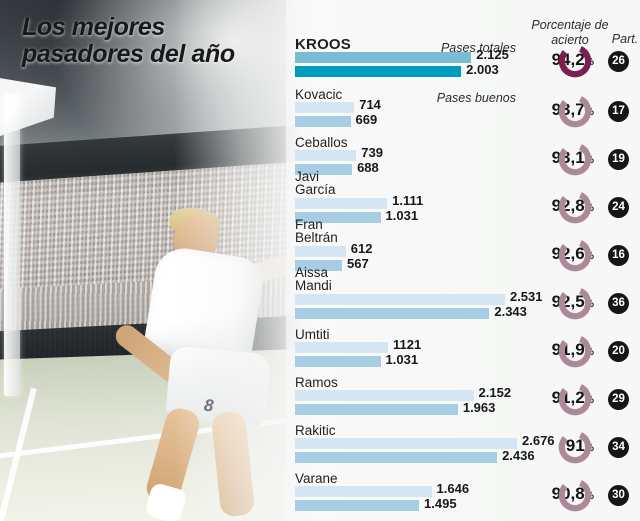 The width and height of the screenshot is (640, 521). Describe the element at coordinates (618, 207) in the screenshot. I see `participation-badge: 24` at that location.